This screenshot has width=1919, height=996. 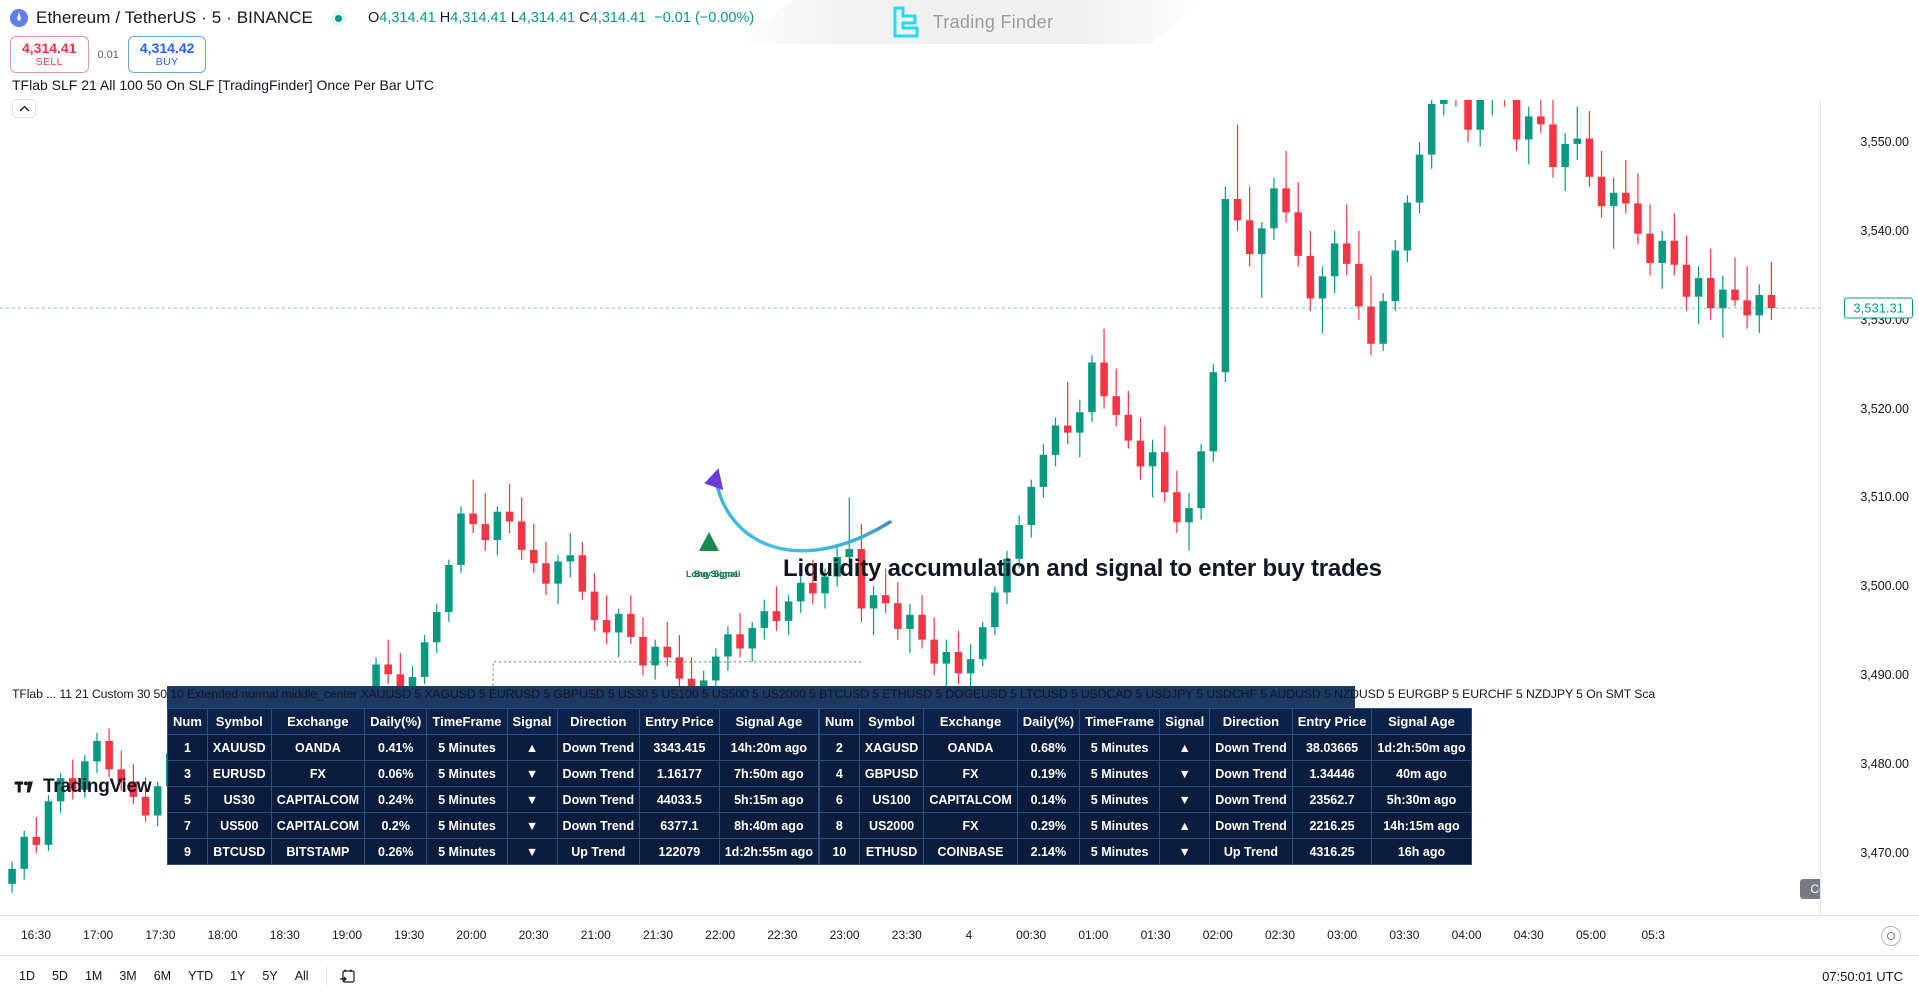 I want to click on cell-symbol: US500, so click(x=239, y=825).